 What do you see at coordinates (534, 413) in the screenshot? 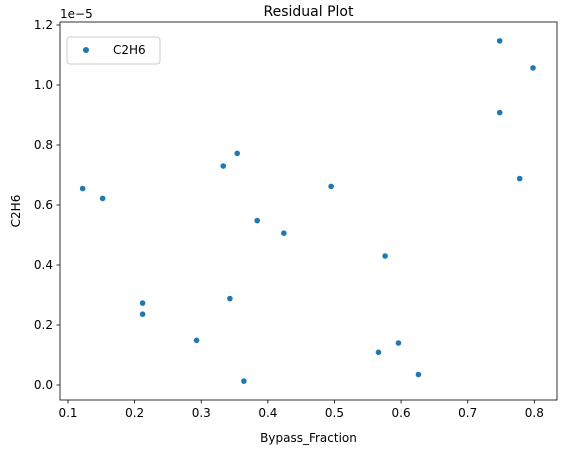
I see `x-tick-label: 0.8` at bounding box center [534, 413].